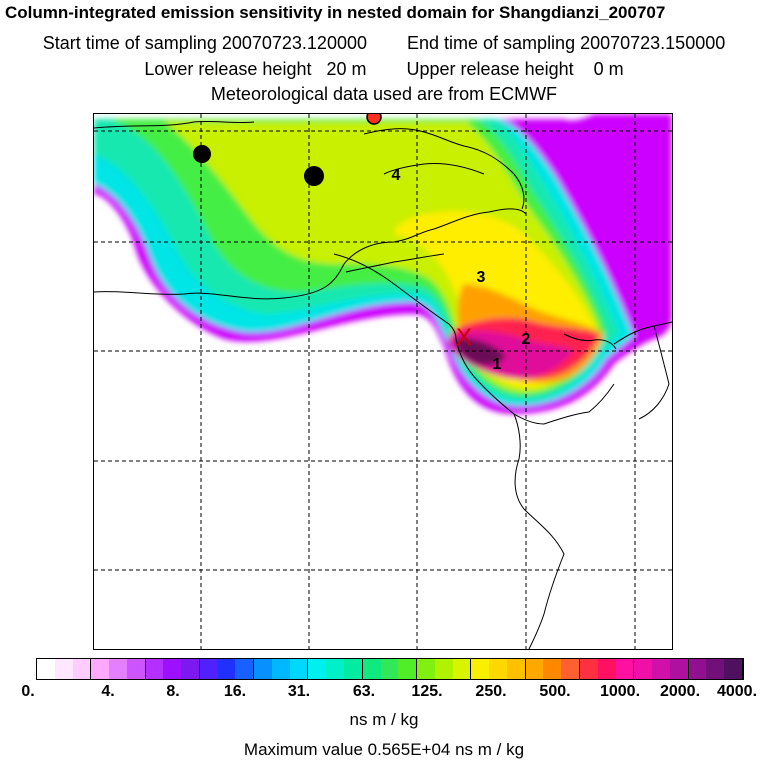 This screenshot has height=768, width=768. What do you see at coordinates (235, 691) in the screenshot?
I see `tick-label: 16.` at bounding box center [235, 691].